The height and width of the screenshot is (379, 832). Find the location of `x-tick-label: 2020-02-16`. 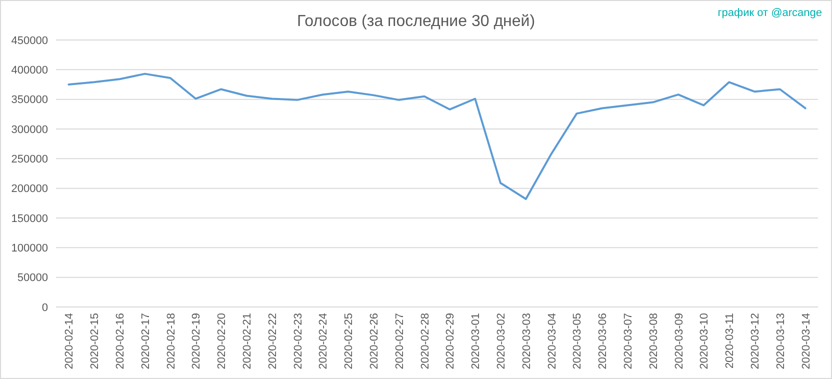

x-tick-label: 2020-02-16 is located at coordinates (120, 341).